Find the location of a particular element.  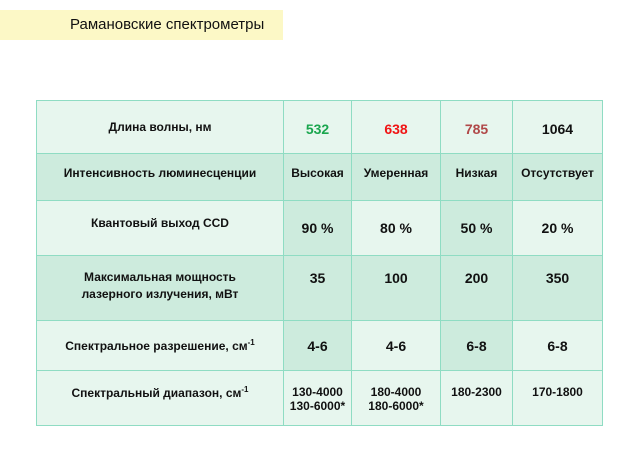

cell: 180-4000 180-6000* is located at coordinates (396, 398).